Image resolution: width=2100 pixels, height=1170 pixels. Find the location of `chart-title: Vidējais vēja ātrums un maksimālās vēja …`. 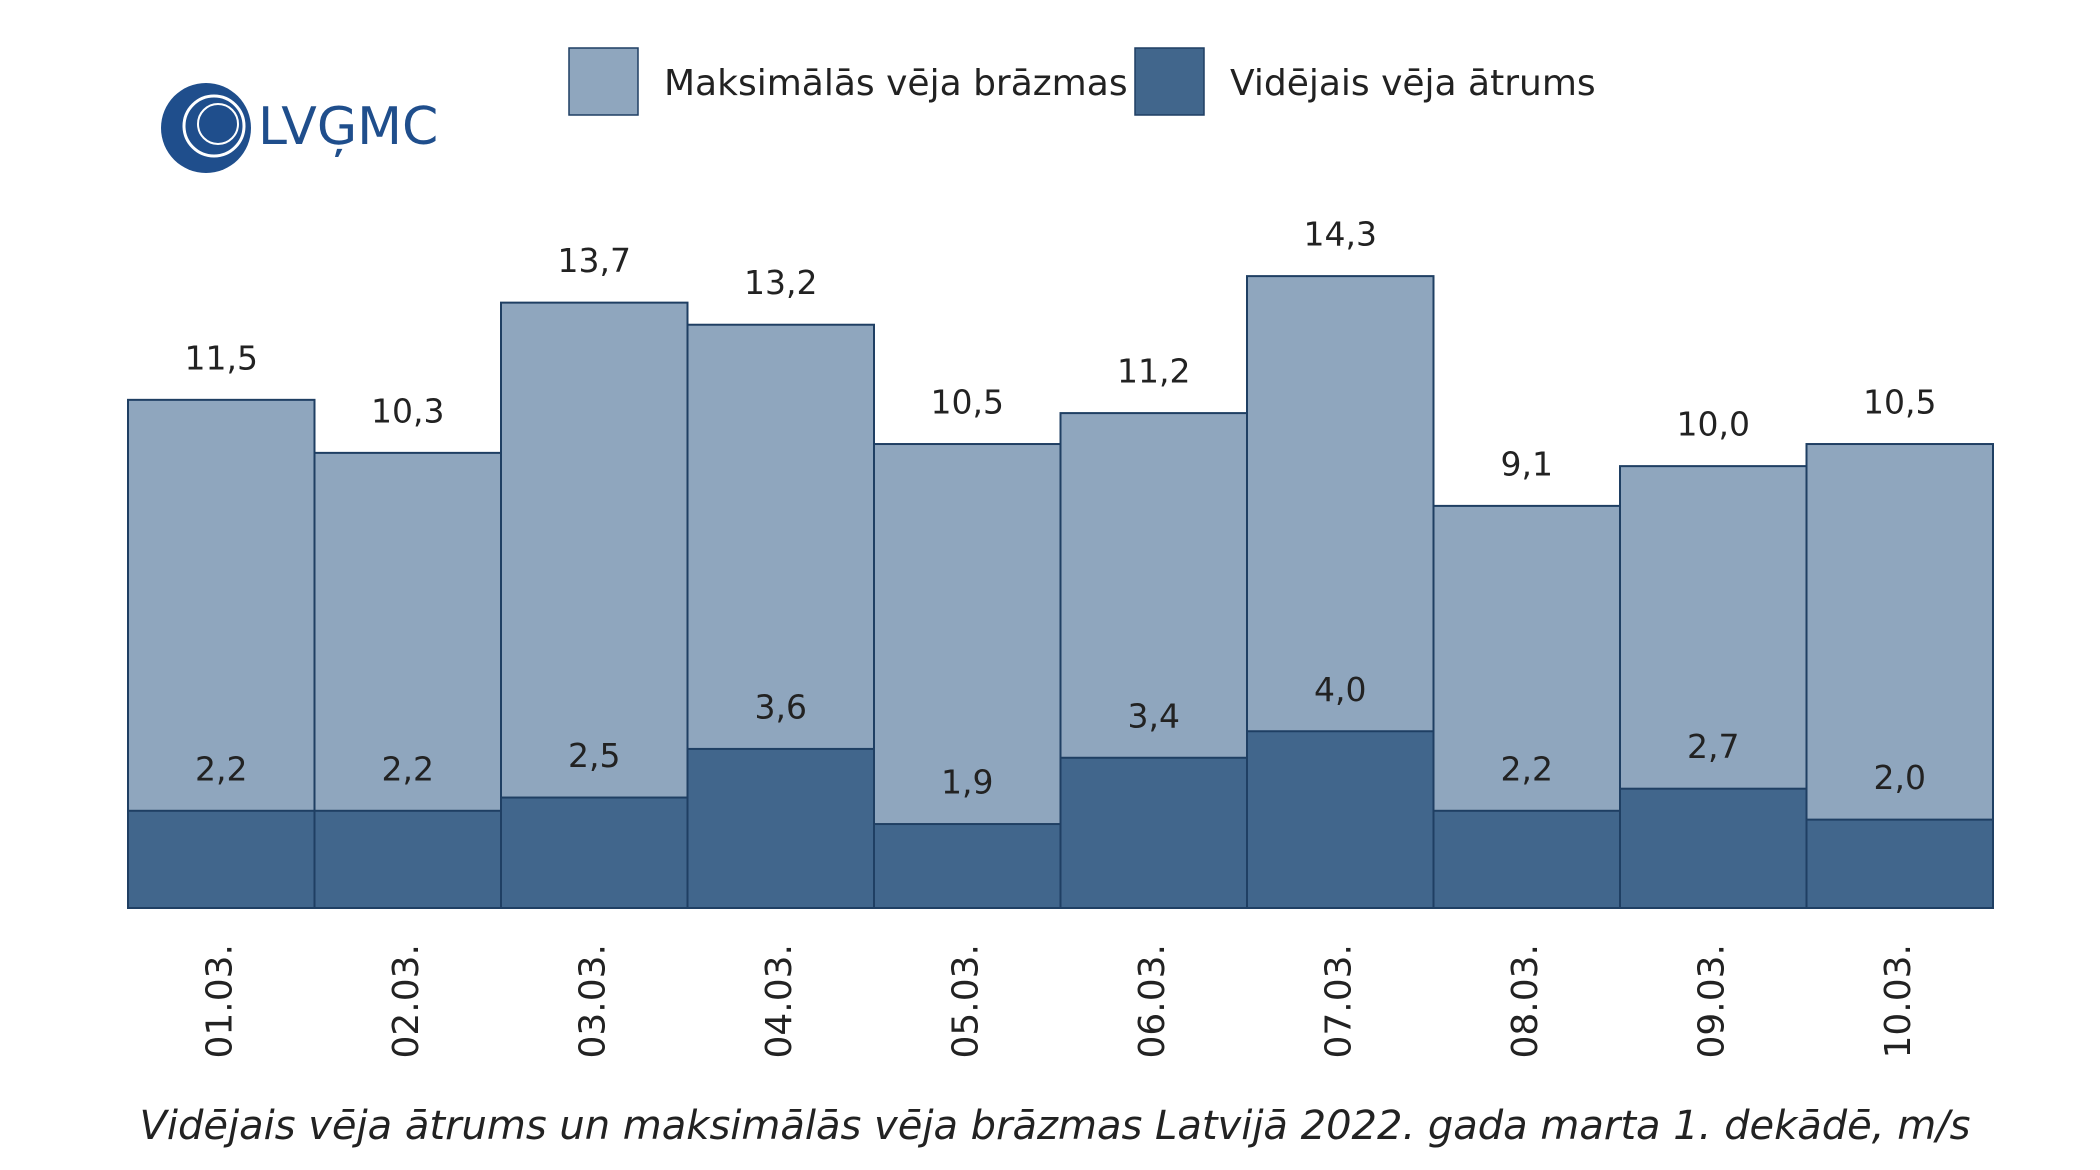

chart-title: Vidējais vēja ātrums un maksimālās vēja … is located at coordinates (1054, 1126).